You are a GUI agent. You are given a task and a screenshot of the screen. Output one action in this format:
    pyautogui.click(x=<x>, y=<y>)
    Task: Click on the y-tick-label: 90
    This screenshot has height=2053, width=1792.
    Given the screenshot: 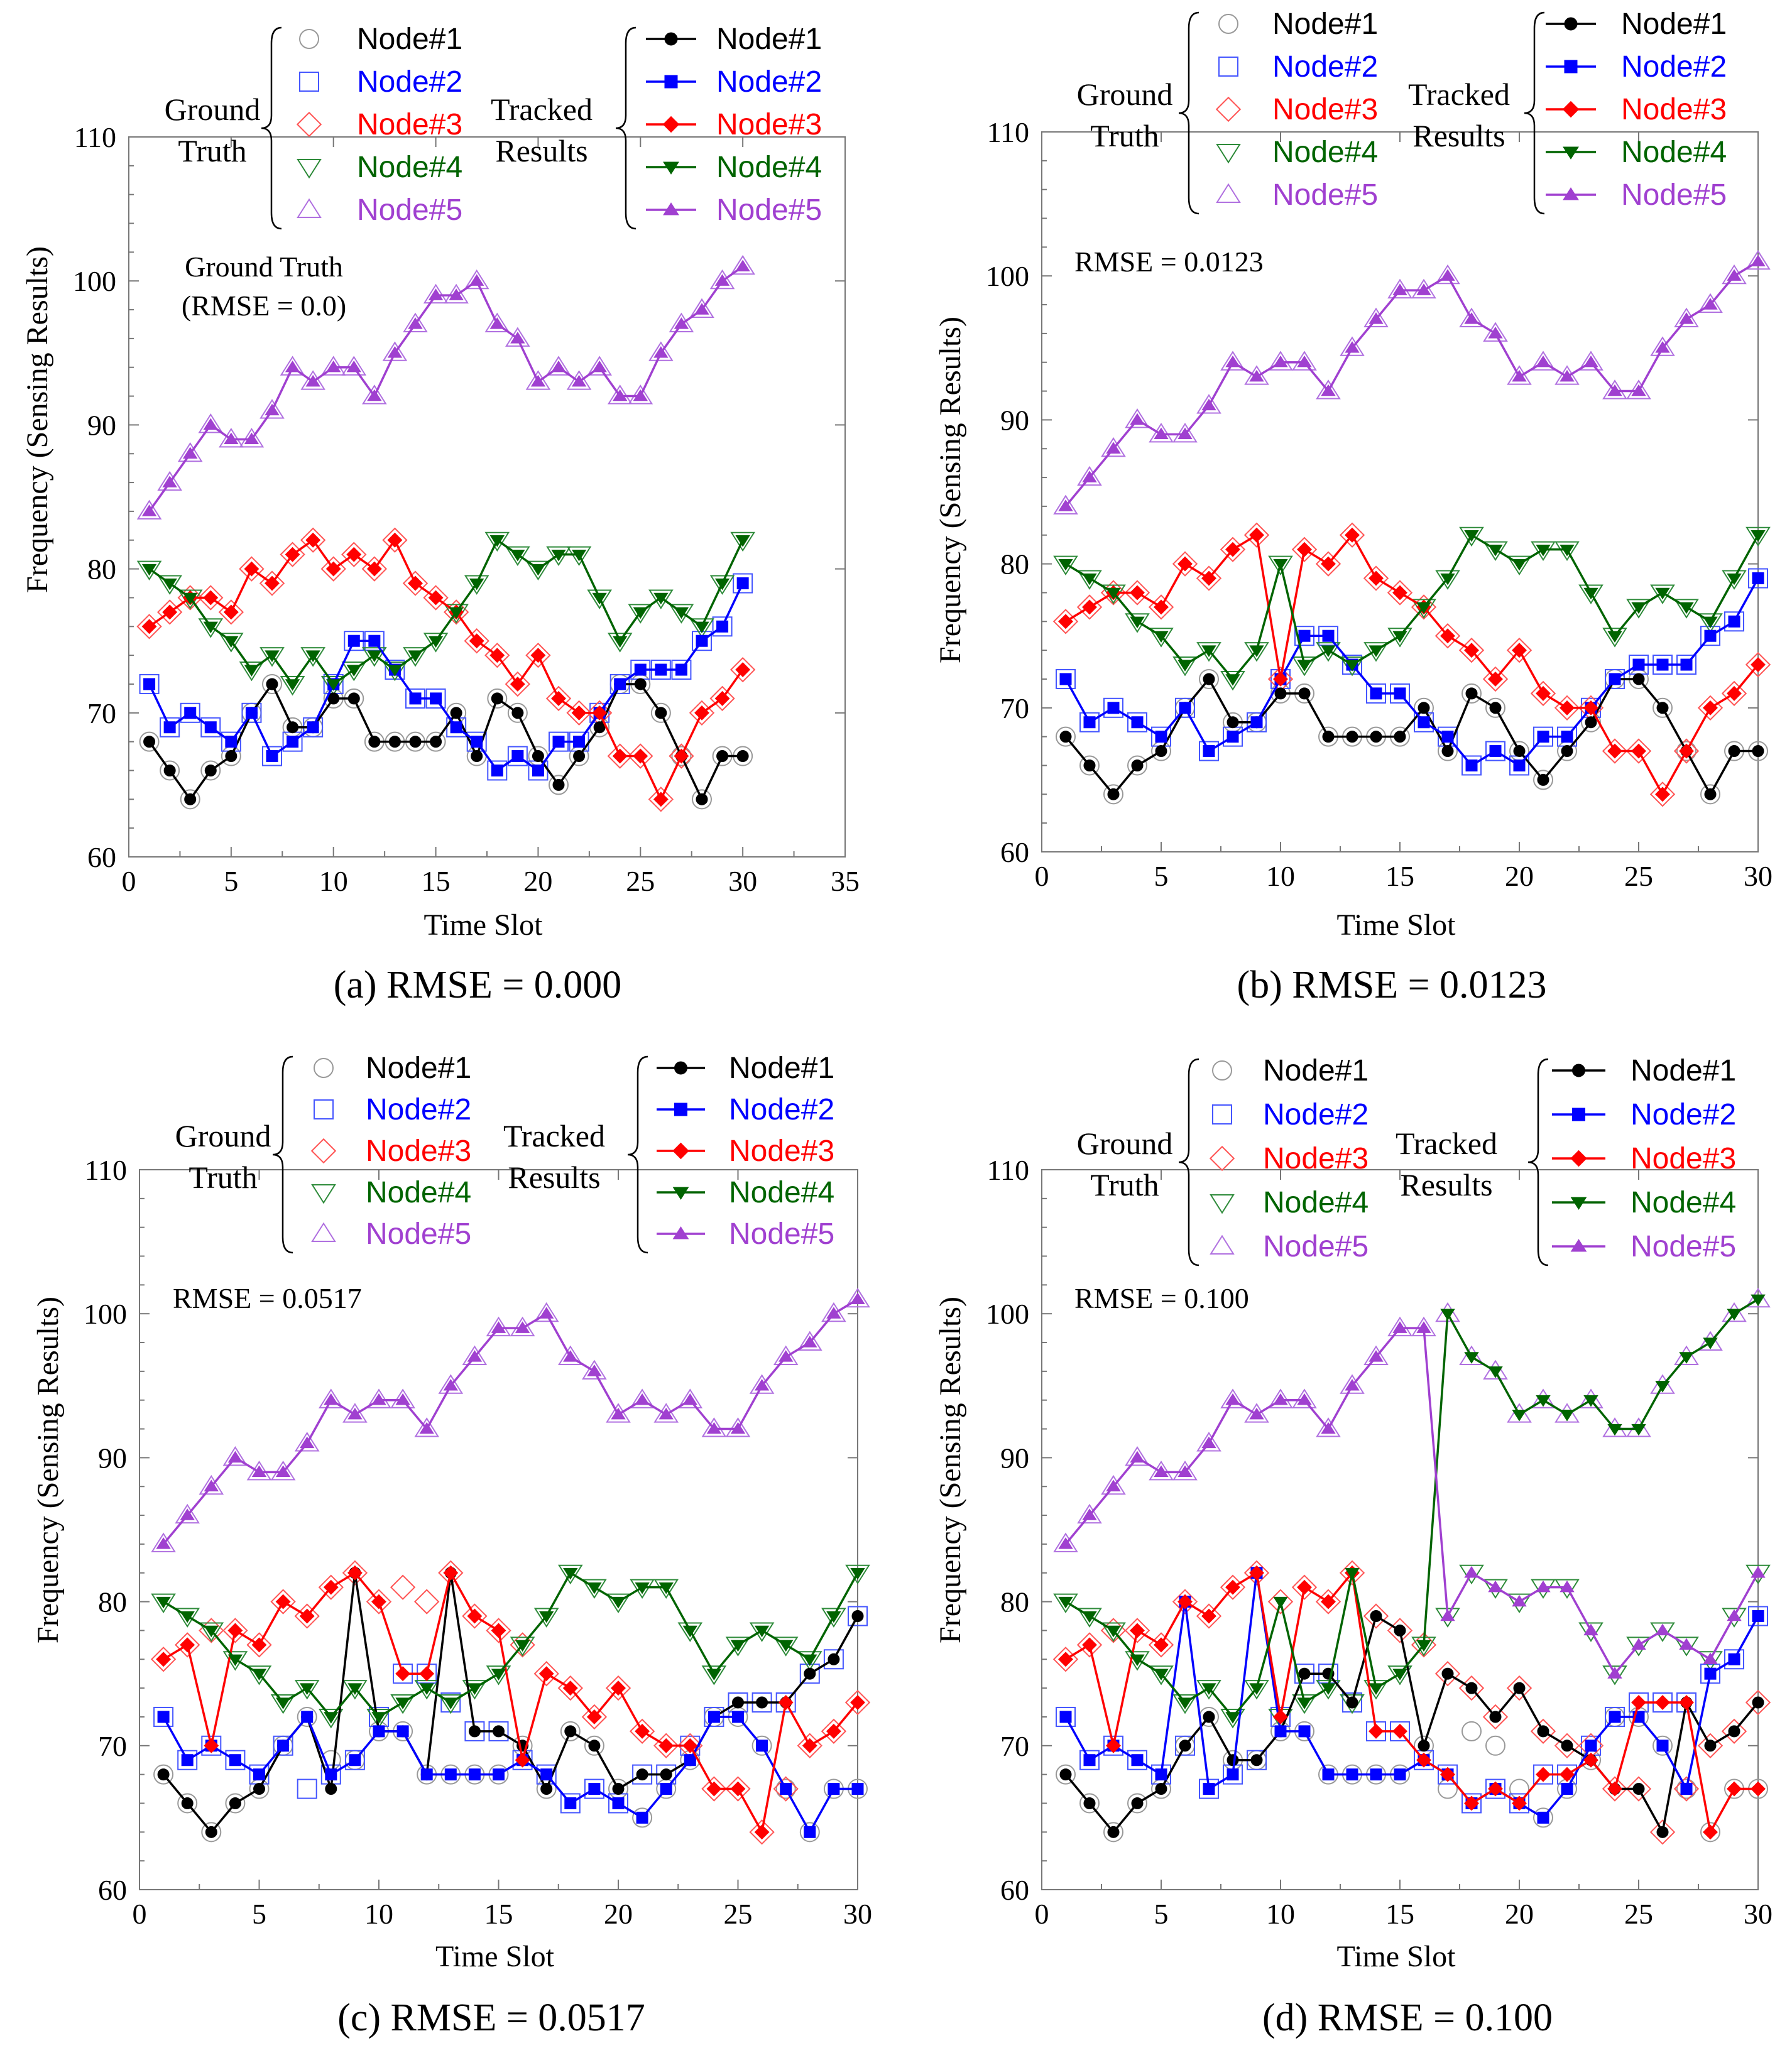 What is the action you would take?
    pyautogui.click(x=1014, y=420)
    